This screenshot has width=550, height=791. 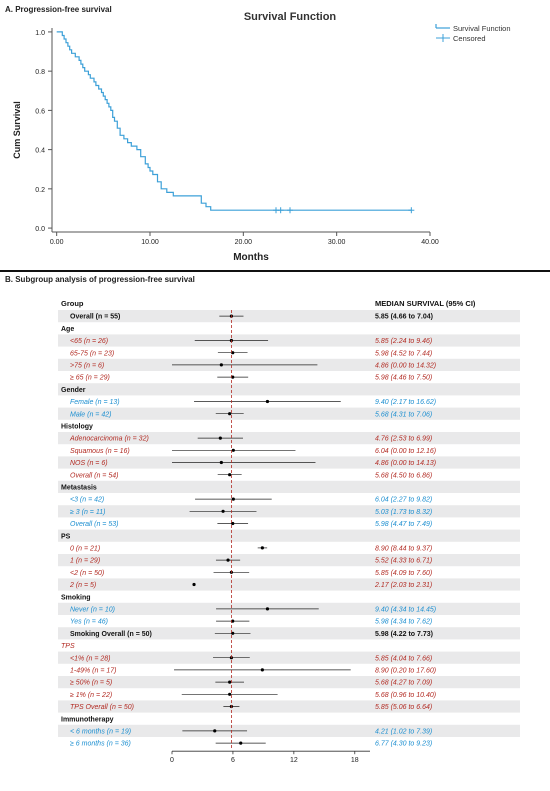 What do you see at coordinates (290, 17) in the screenshot?
I see `chart-title: Survival Function` at bounding box center [290, 17].